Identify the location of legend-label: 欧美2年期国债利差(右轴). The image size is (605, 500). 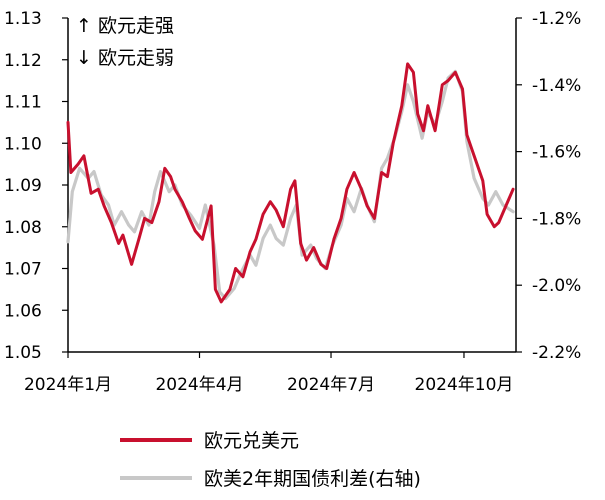
(312, 479).